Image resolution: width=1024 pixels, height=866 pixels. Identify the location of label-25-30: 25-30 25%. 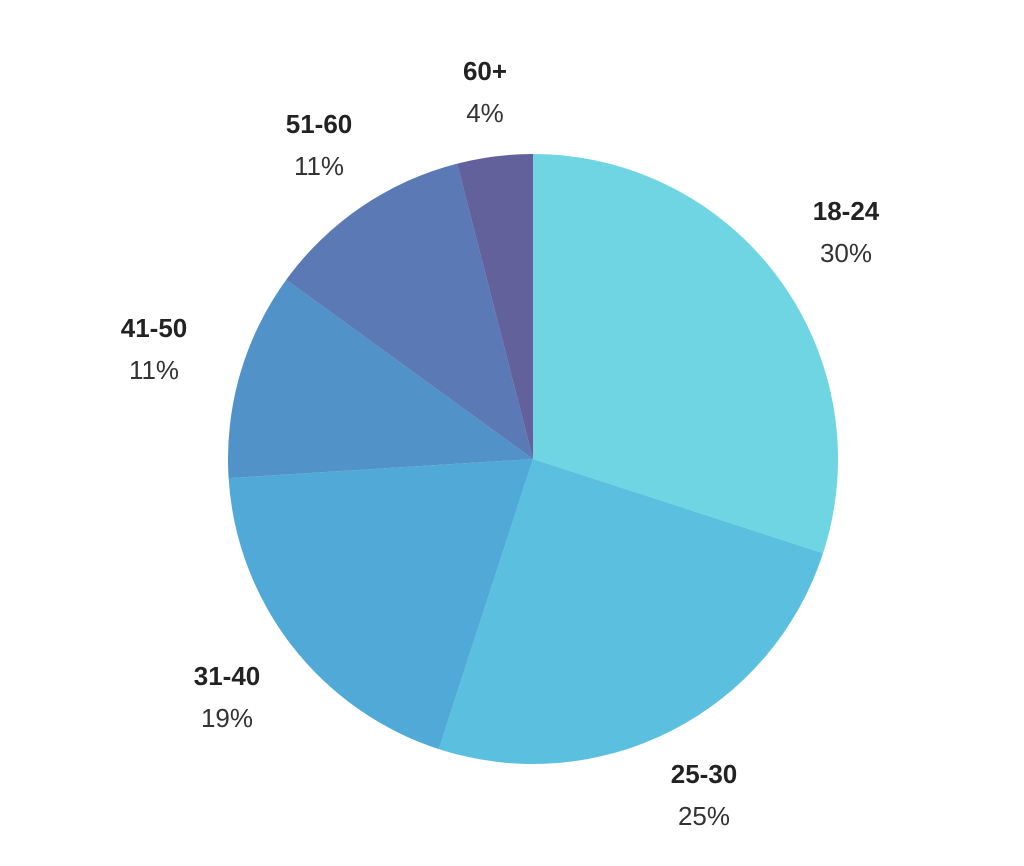
(704, 795).